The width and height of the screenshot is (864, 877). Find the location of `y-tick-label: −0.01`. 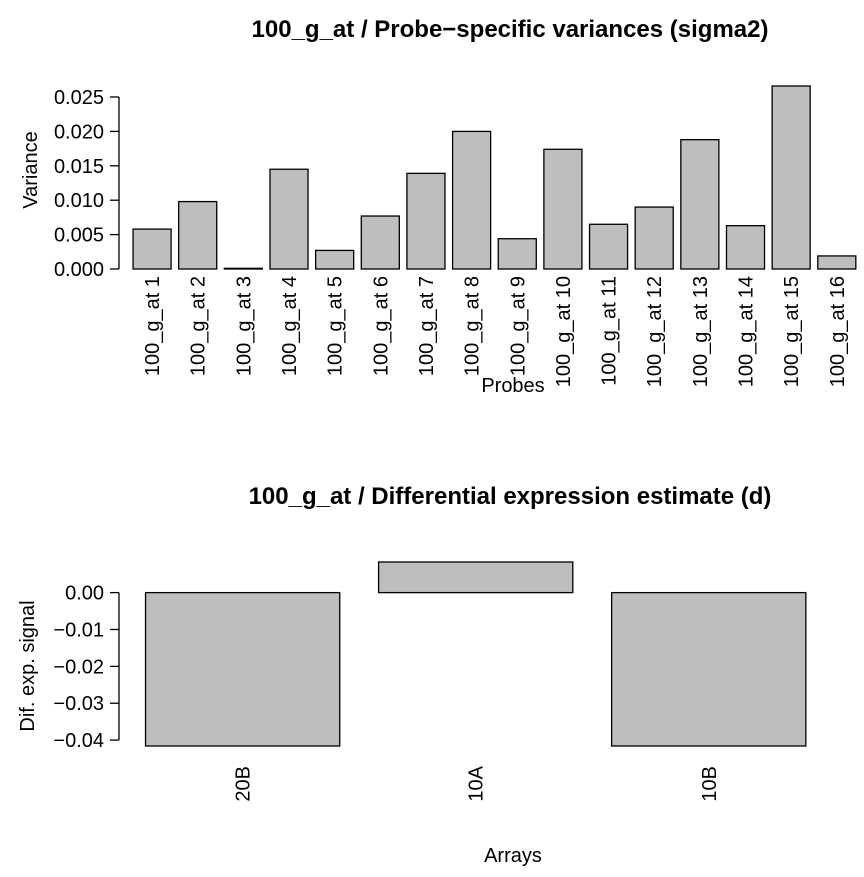

y-tick-label: −0.01 is located at coordinates (78, 630).